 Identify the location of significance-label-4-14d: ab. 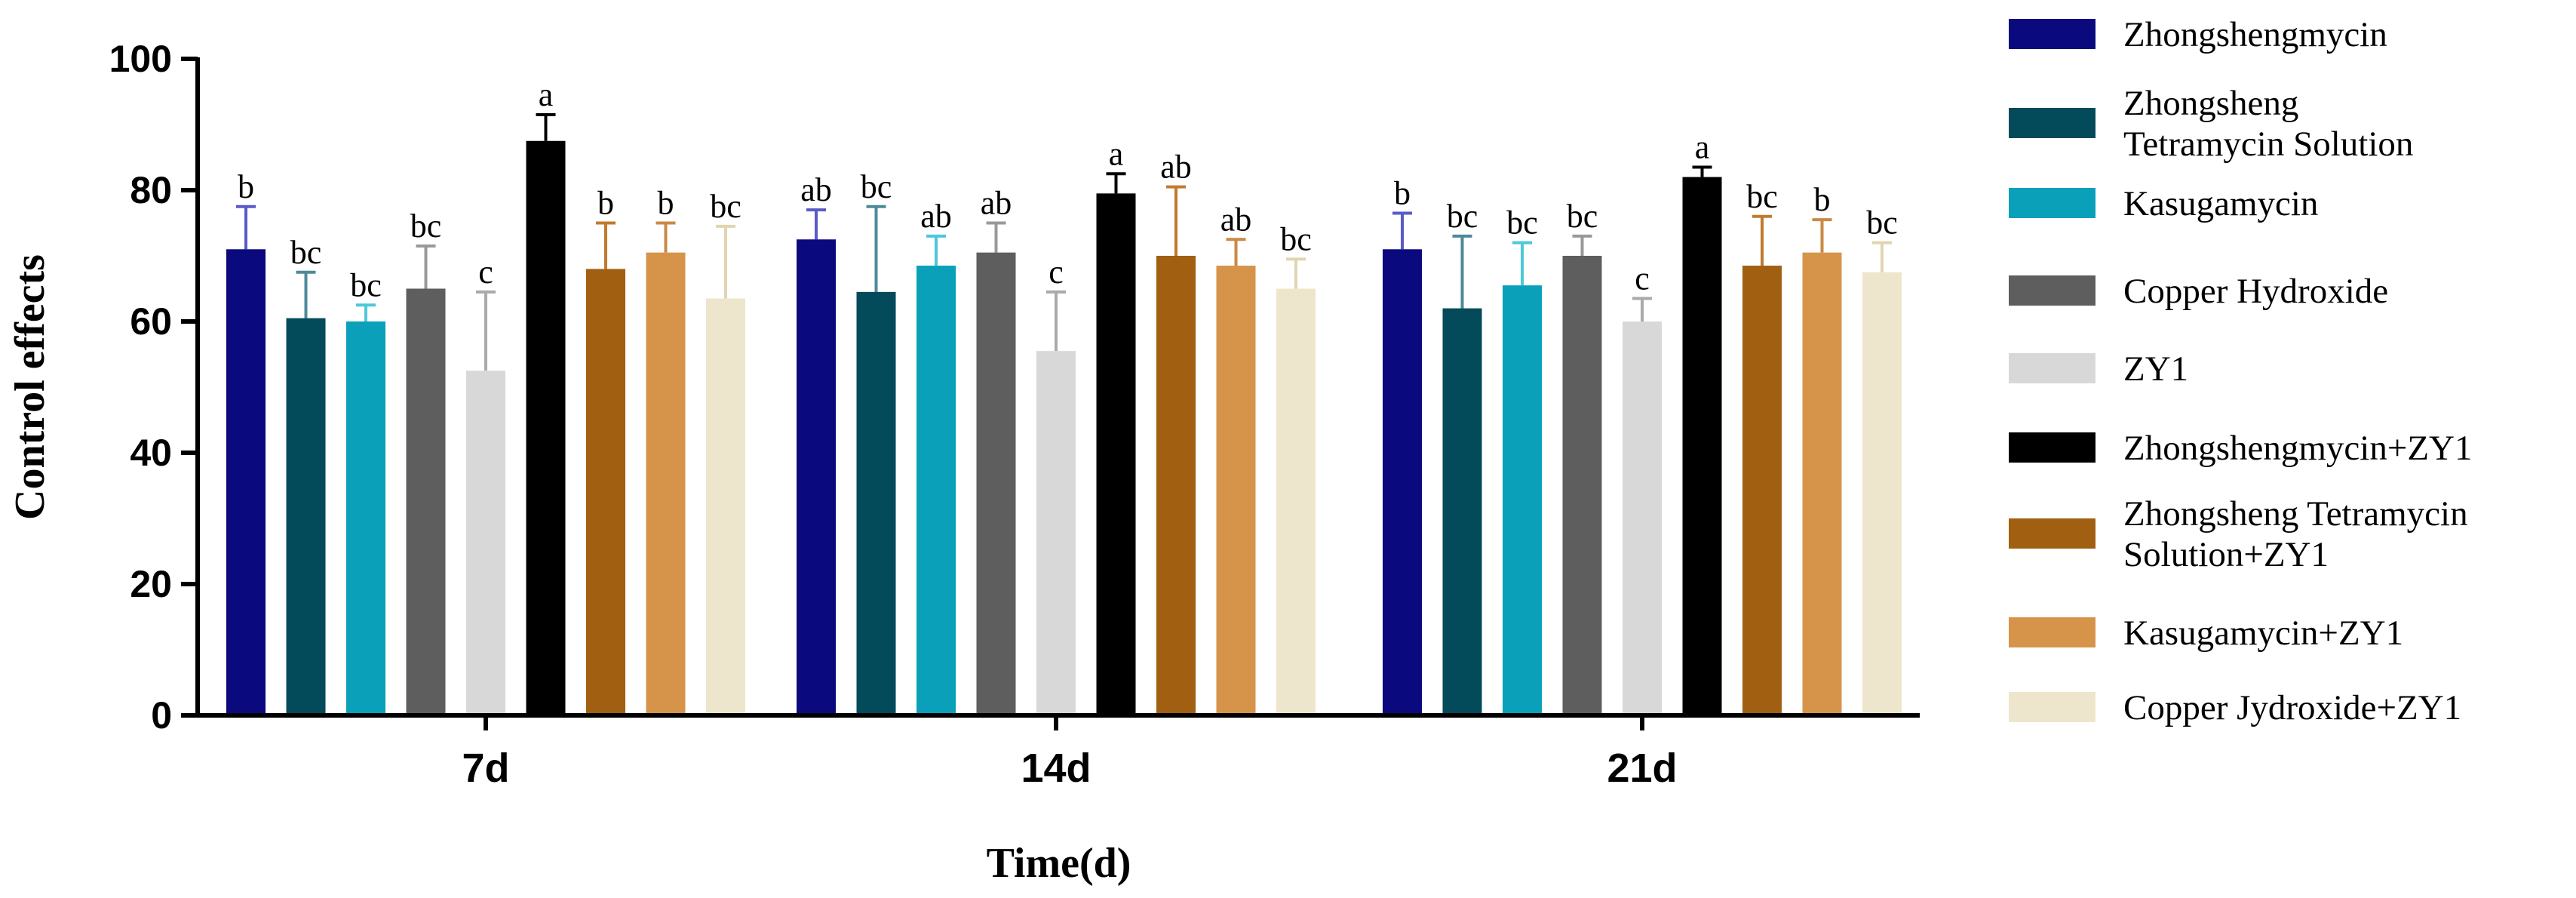
(996, 203).